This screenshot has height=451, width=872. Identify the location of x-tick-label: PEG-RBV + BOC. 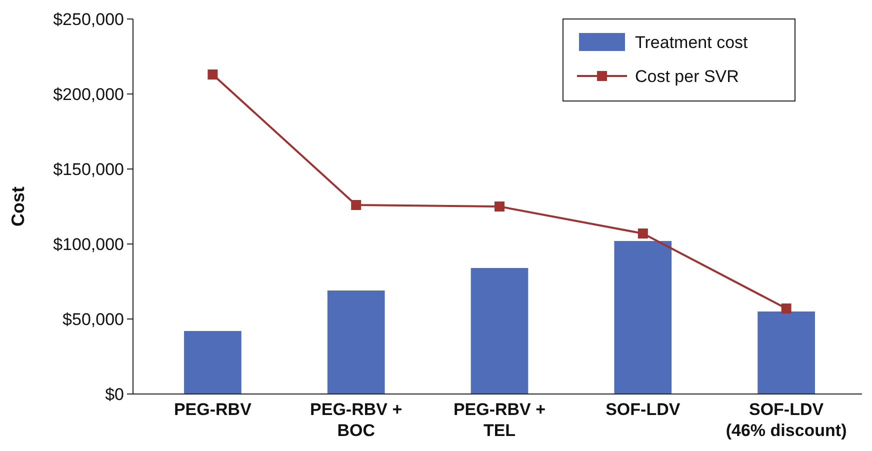
(356, 420).